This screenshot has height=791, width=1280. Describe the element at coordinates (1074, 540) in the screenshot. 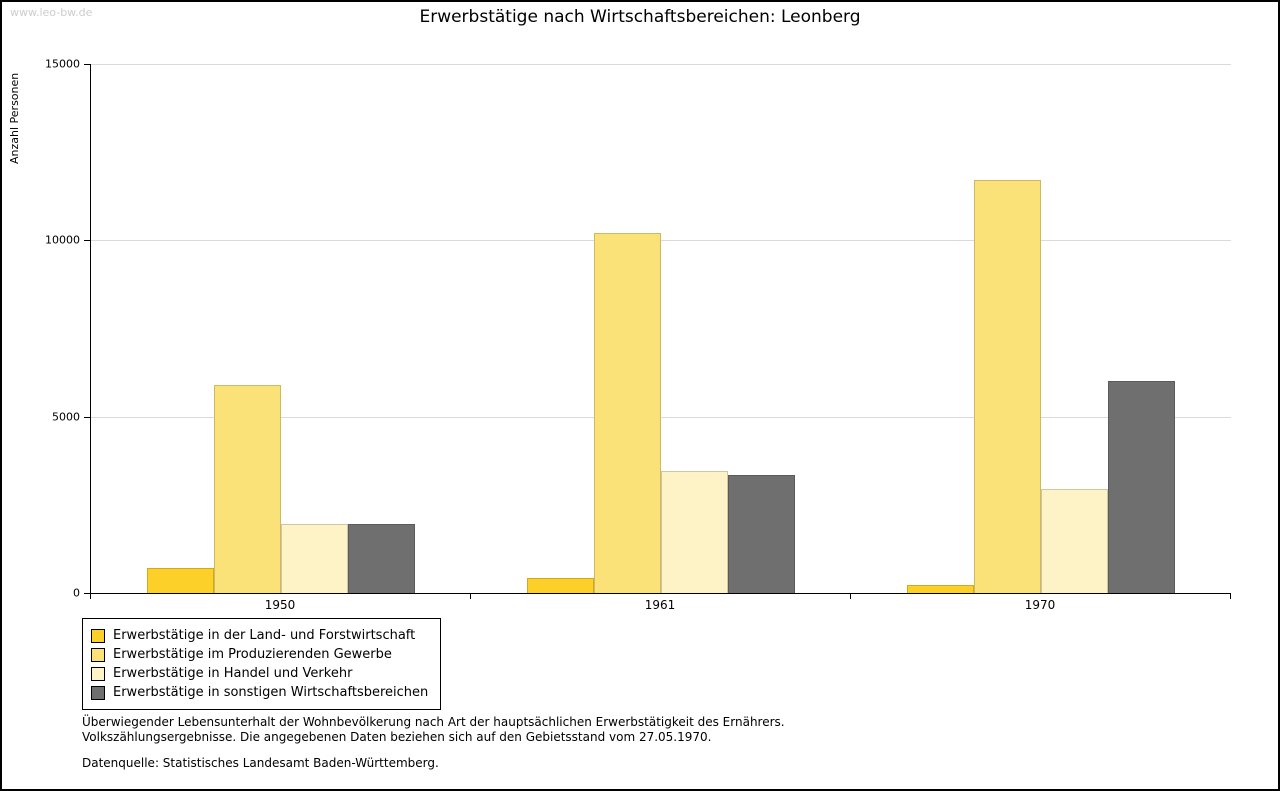

I see `bar-1970-series3` at that location.